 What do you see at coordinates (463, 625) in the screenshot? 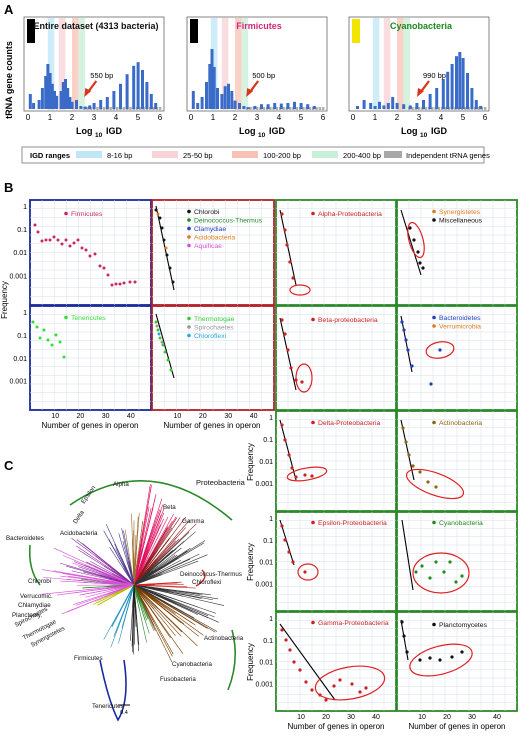
I see `legend-label: Planctomycetes` at bounding box center [463, 625].